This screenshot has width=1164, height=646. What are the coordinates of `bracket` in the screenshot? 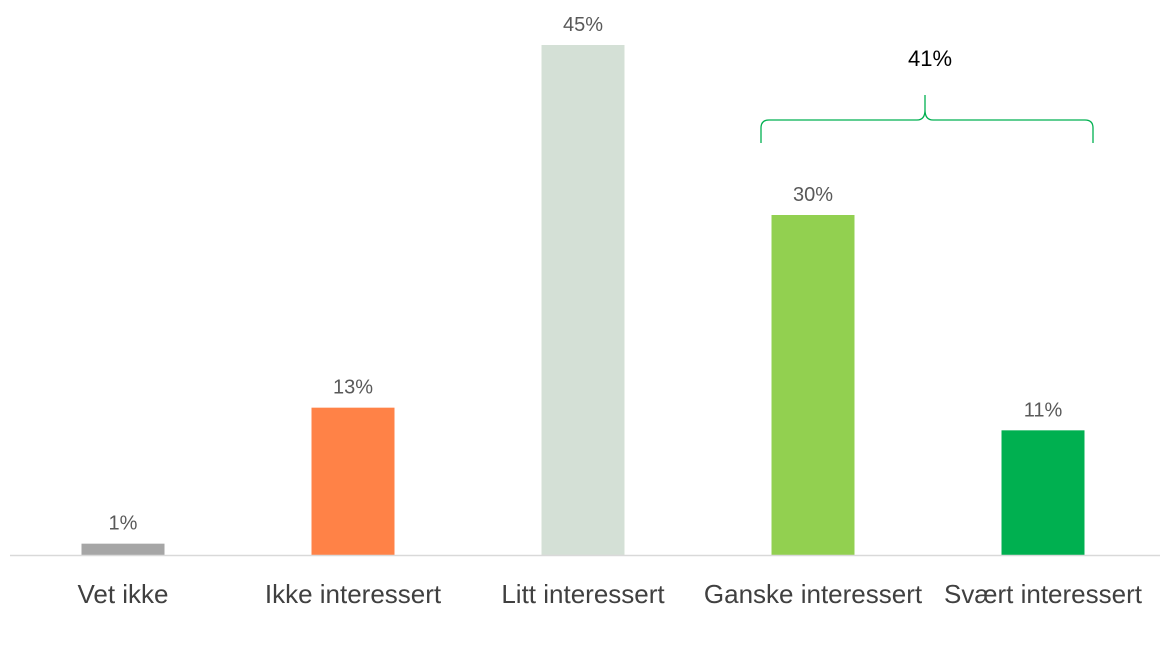 It's located at (927, 119).